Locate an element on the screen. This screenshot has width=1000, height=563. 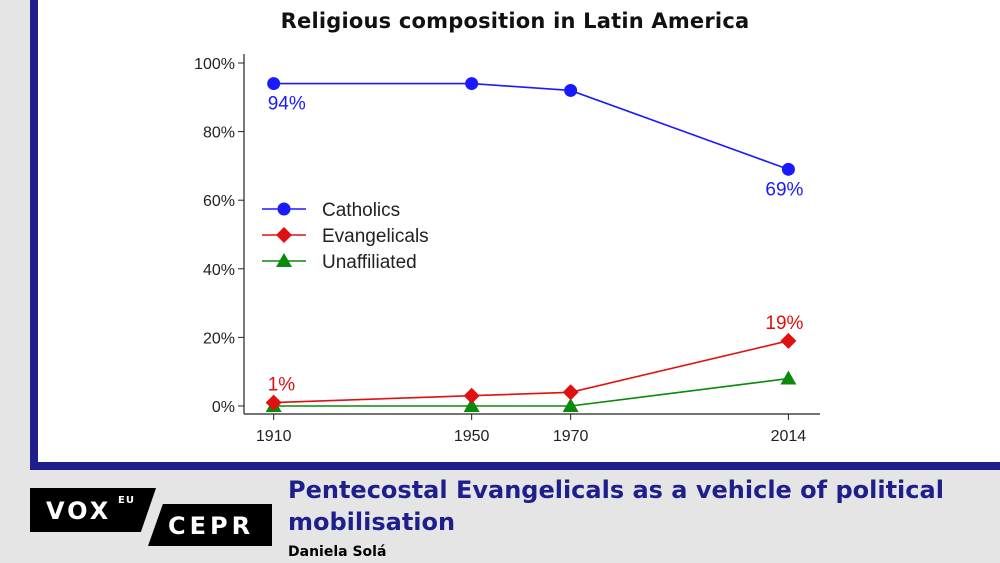
evangelicals-line is located at coordinates (531, 372).